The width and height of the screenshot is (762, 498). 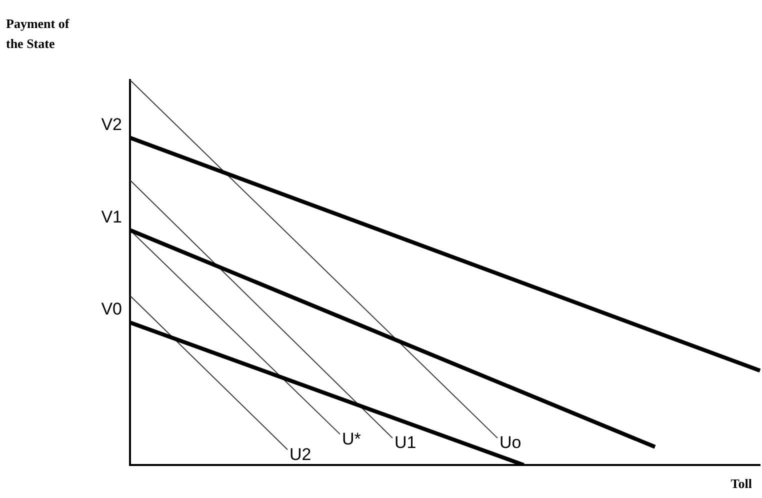 I want to click on series-label: V1, so click(x=111, y=216).